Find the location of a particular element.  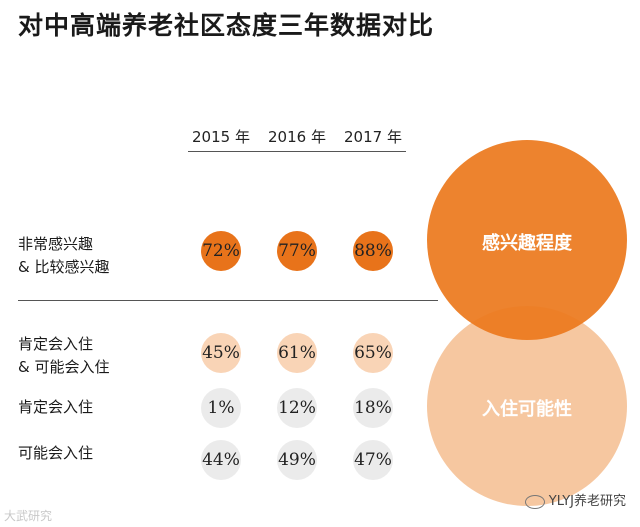

value-combined-2017: 65% is located at coordinates (373, 353).